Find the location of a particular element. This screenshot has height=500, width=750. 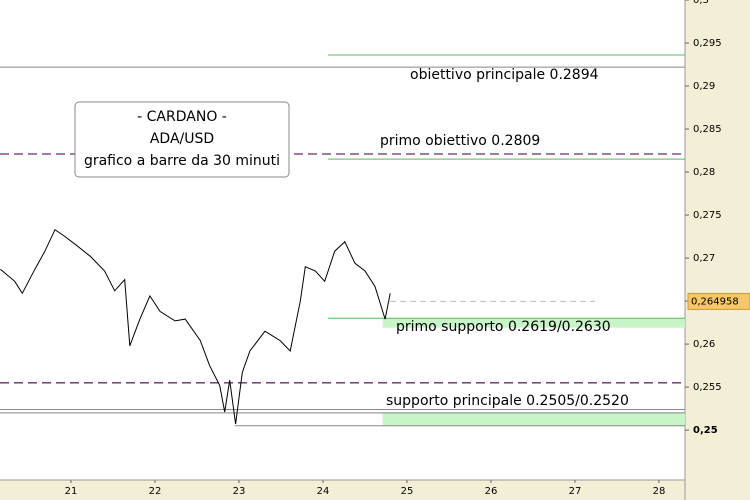

last-price-label: 0,264958 is located at coordinates (715, 301).